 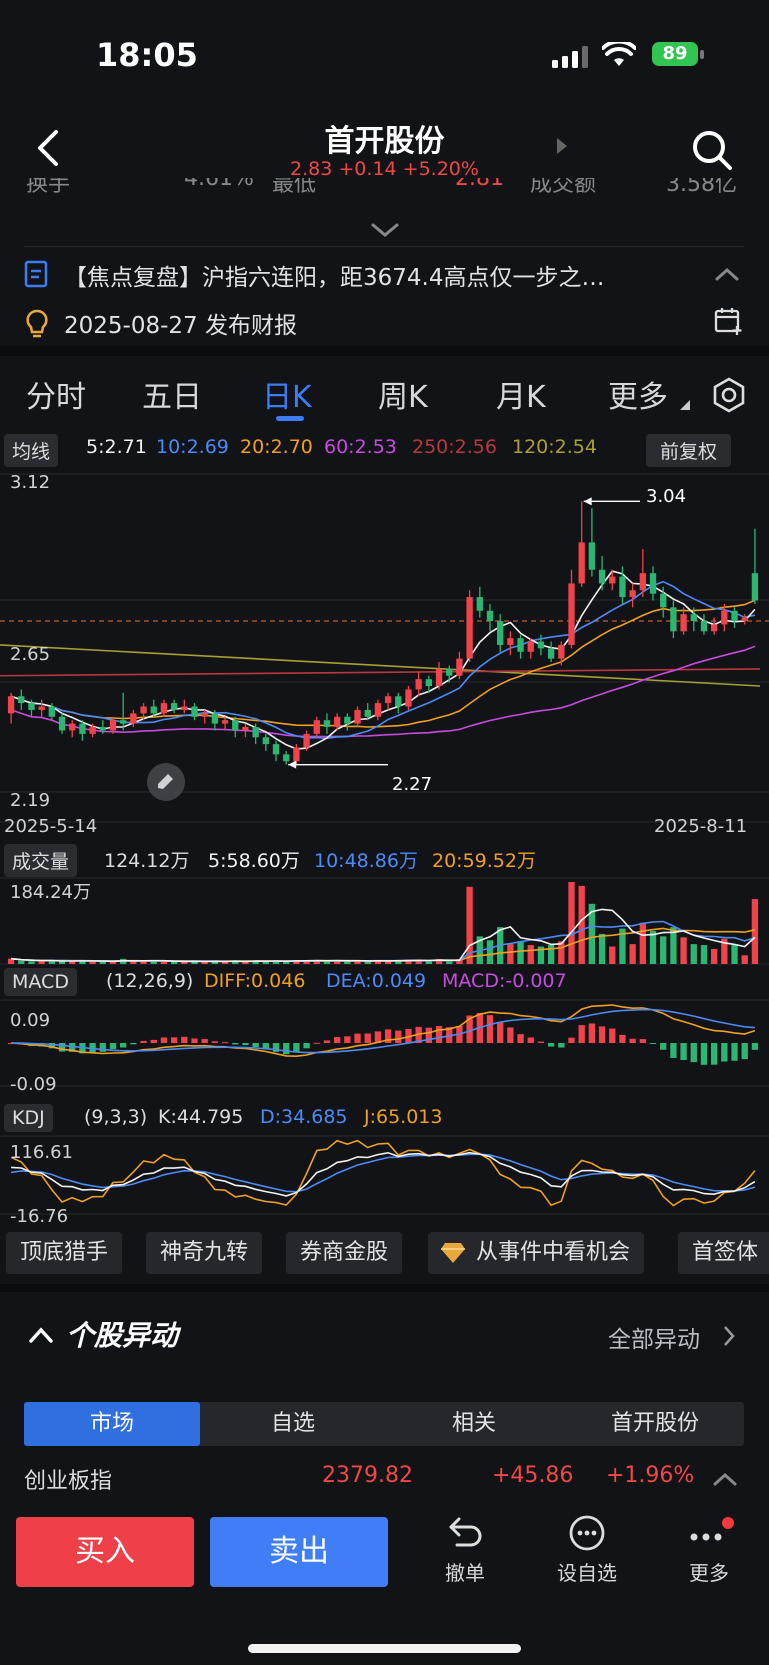 I want to click on battery-indicator: 89, so click(x=675, y=54).